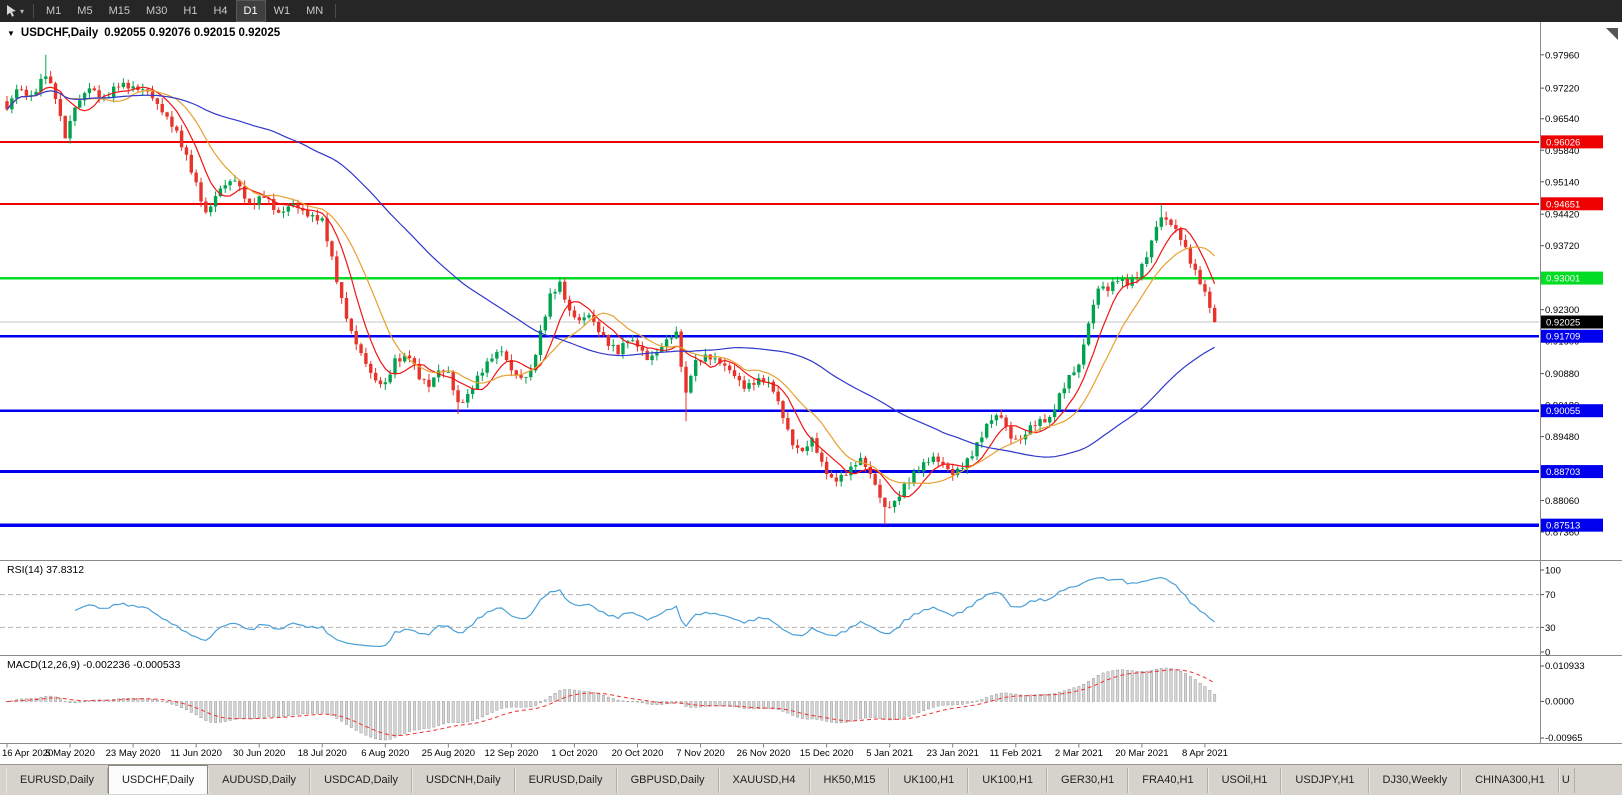 The height and width of the screenshot is (795, 1622). I want to click on rsi-guides: 100 70 30 0, so click(780, 612).